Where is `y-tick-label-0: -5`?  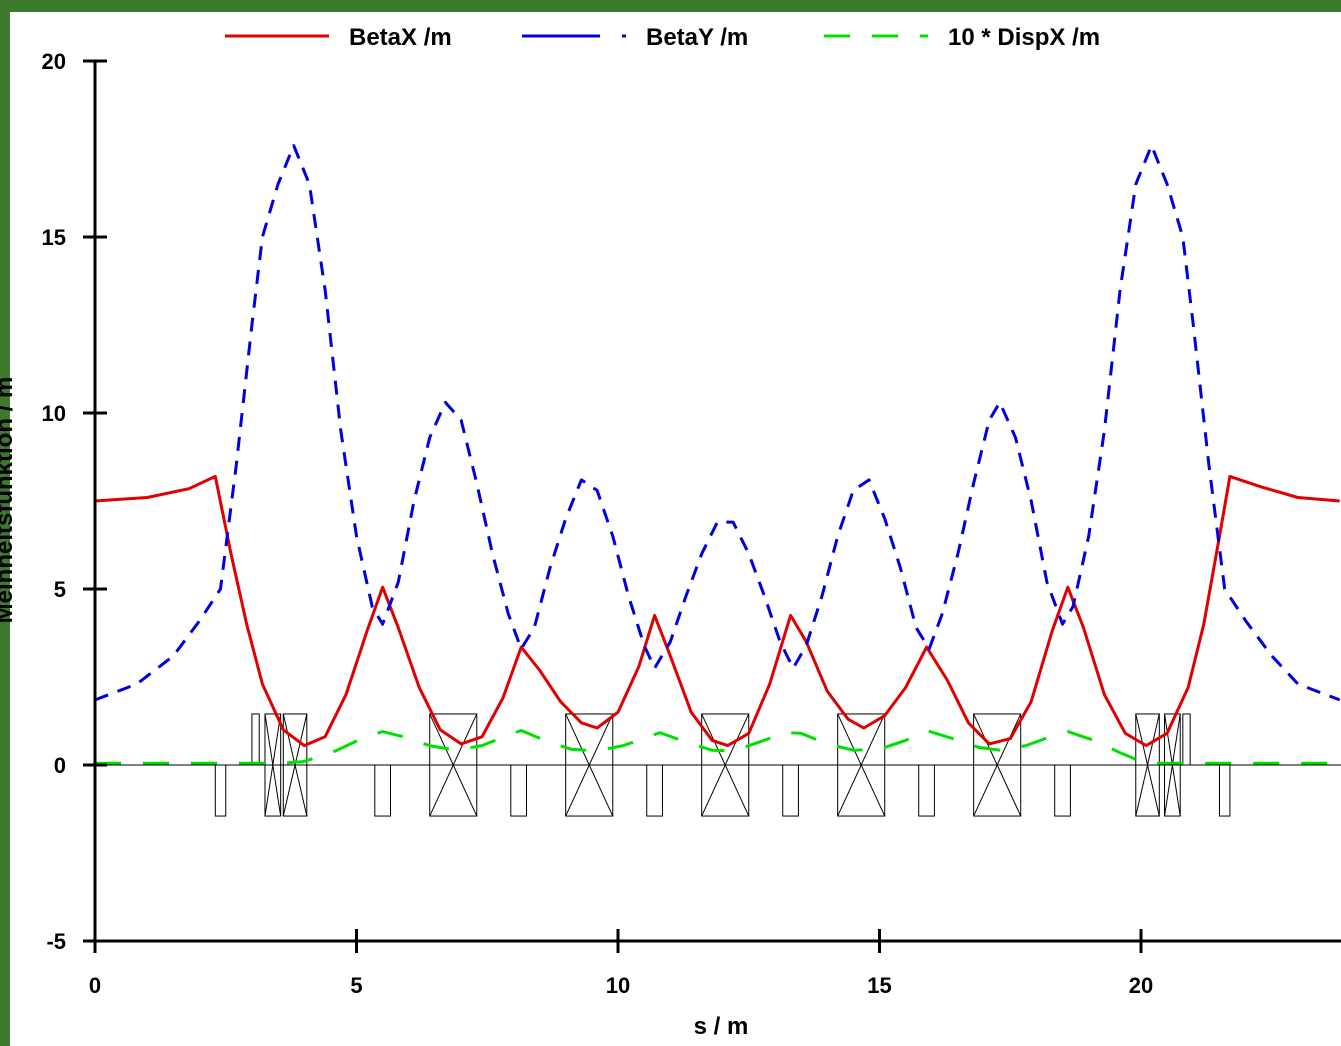
y-tick-label-0: -5 is located at coordinates (56, 941).